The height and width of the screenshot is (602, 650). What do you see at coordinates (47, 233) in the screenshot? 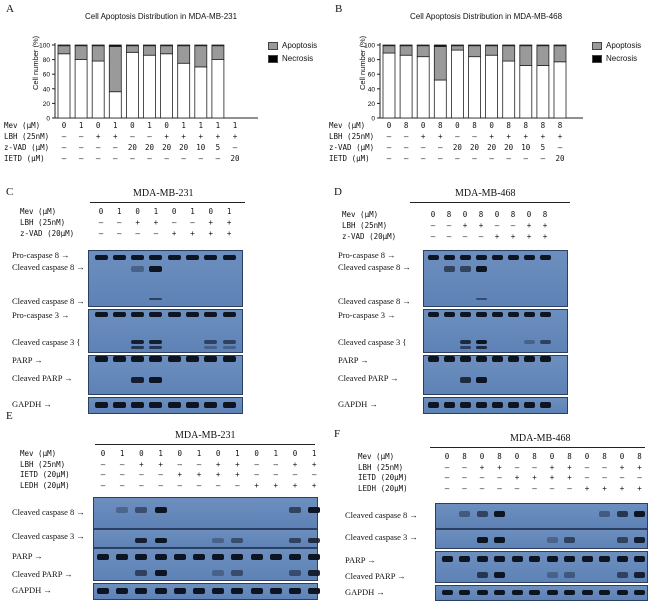
I see `condition-label: z-VAD (20μM)` at bounding box center [47, 233].